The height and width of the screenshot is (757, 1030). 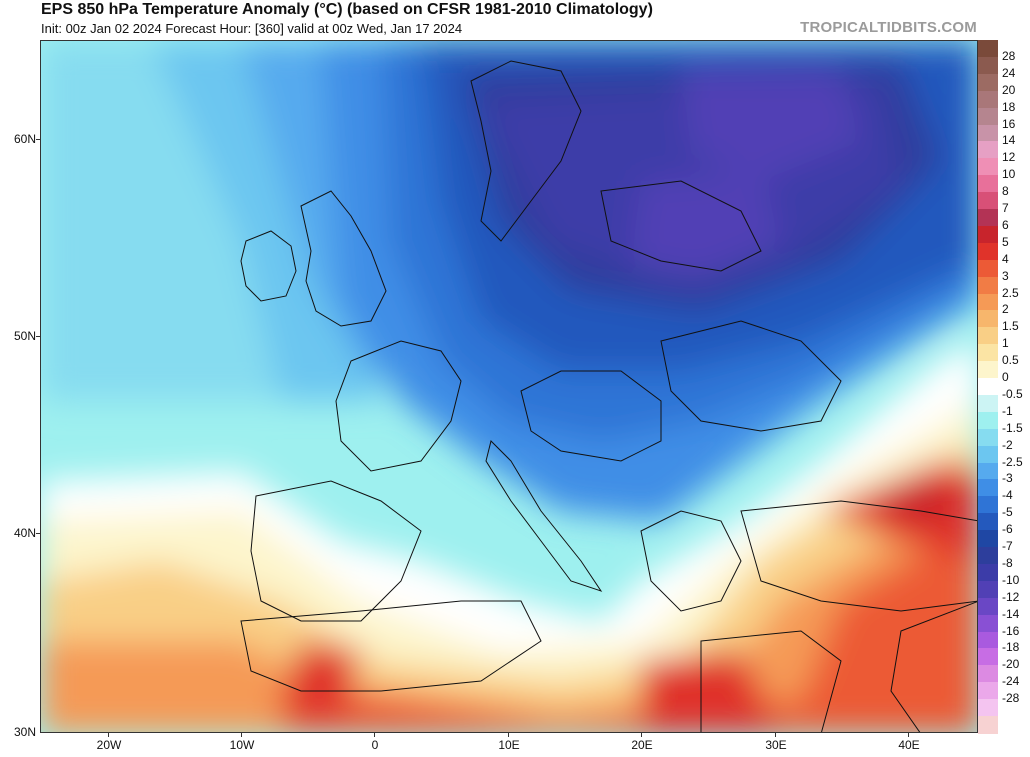 I want to click on colorbar-label: 12, so click(x=1009, y=157).